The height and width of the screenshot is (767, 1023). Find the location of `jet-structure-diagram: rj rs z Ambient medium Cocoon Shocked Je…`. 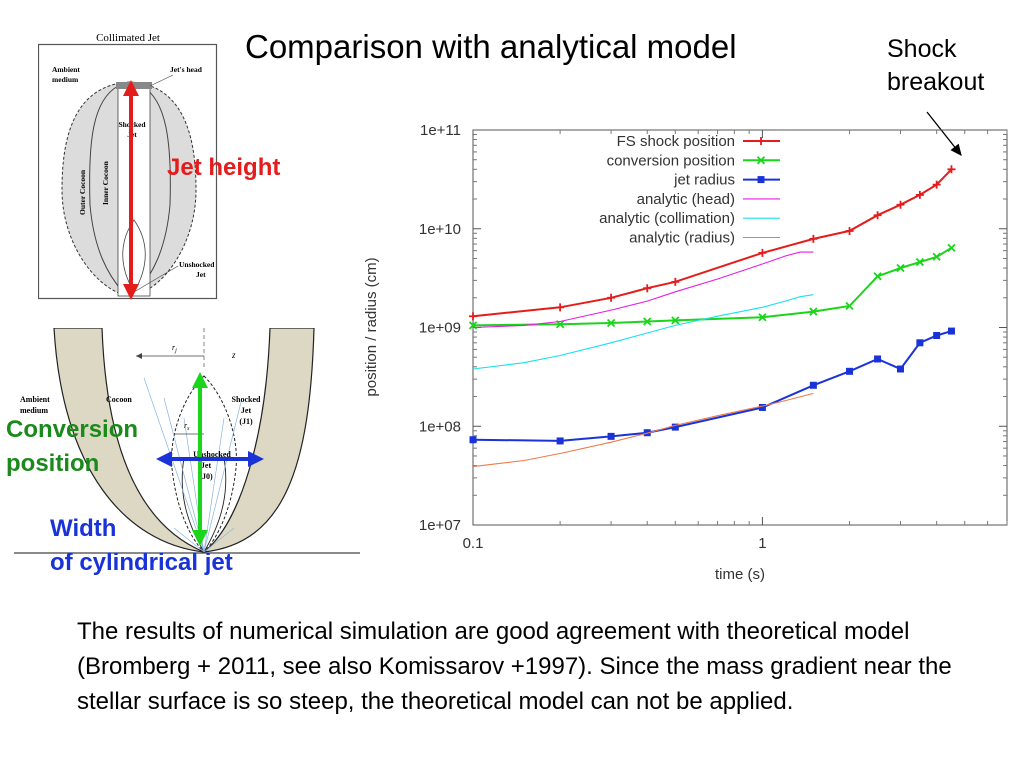

jet-structure-diagram: rj rs z Ambient medium Cocoon Shocked Je… is located at coordinates (187, 441).